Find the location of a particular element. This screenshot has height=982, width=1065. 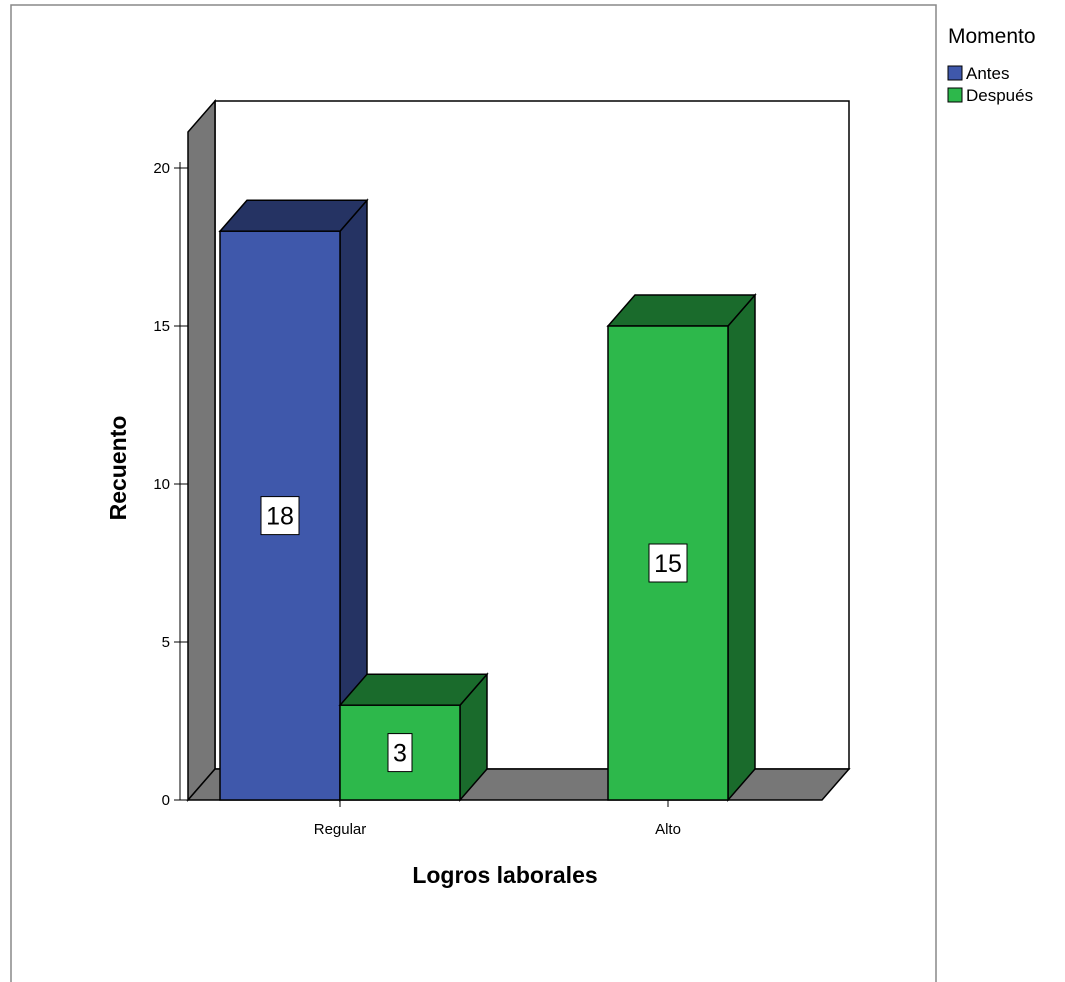

side-wall is located at coordinates (201, 450).